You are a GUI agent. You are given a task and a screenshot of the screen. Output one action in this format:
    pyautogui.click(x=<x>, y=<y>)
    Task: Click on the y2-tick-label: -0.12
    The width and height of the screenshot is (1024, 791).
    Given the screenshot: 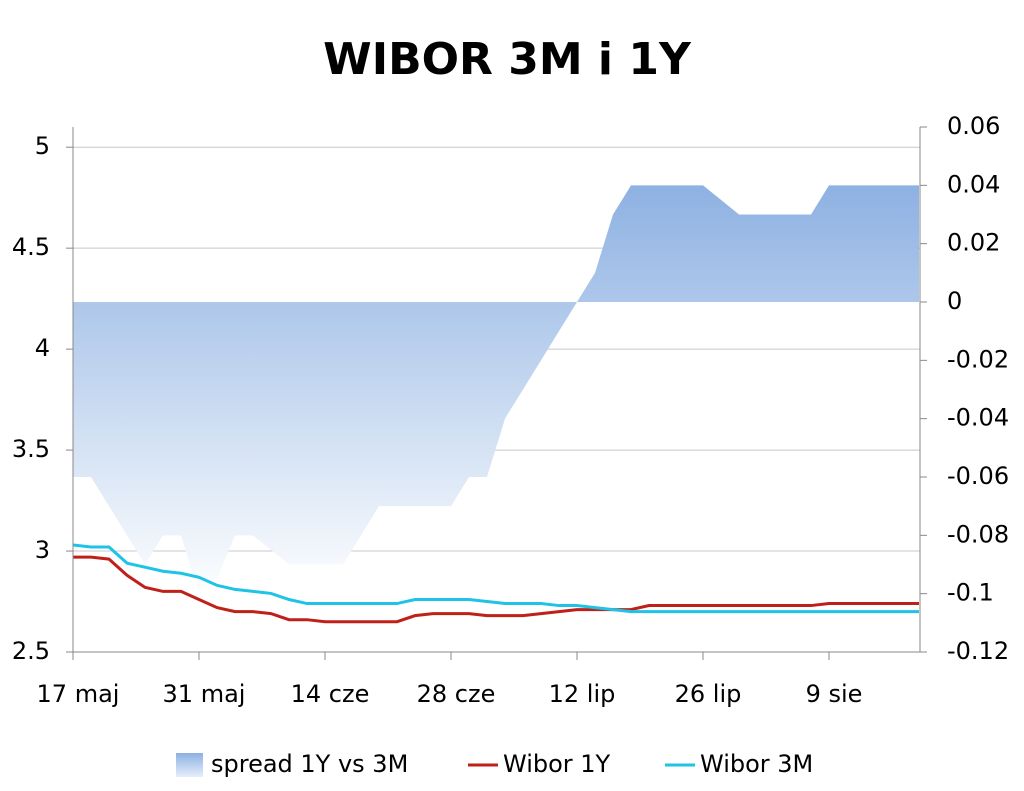 What is the action you would take?
    pyautogui.click(x=978, y=651)
    